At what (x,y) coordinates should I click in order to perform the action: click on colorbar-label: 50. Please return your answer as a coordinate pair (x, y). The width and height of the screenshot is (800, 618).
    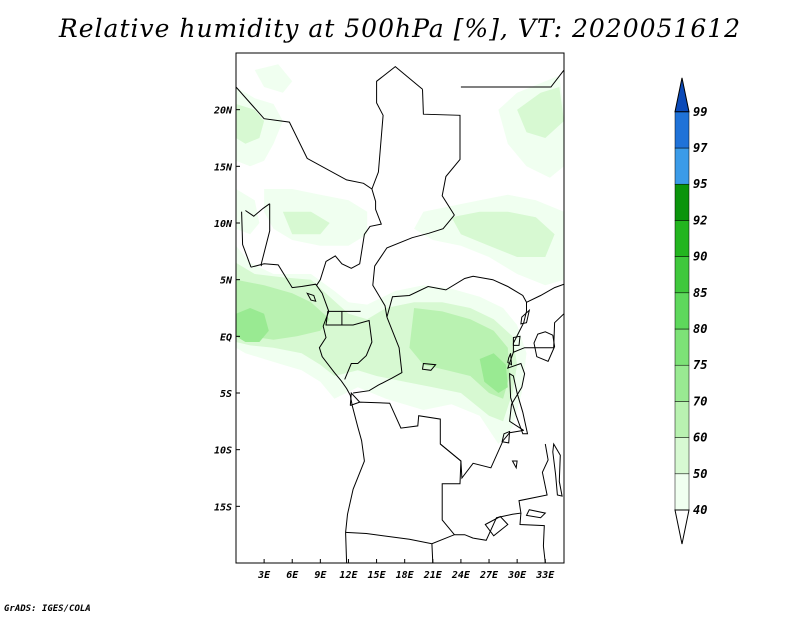
    Looking at the image, I should click on (700, 474).